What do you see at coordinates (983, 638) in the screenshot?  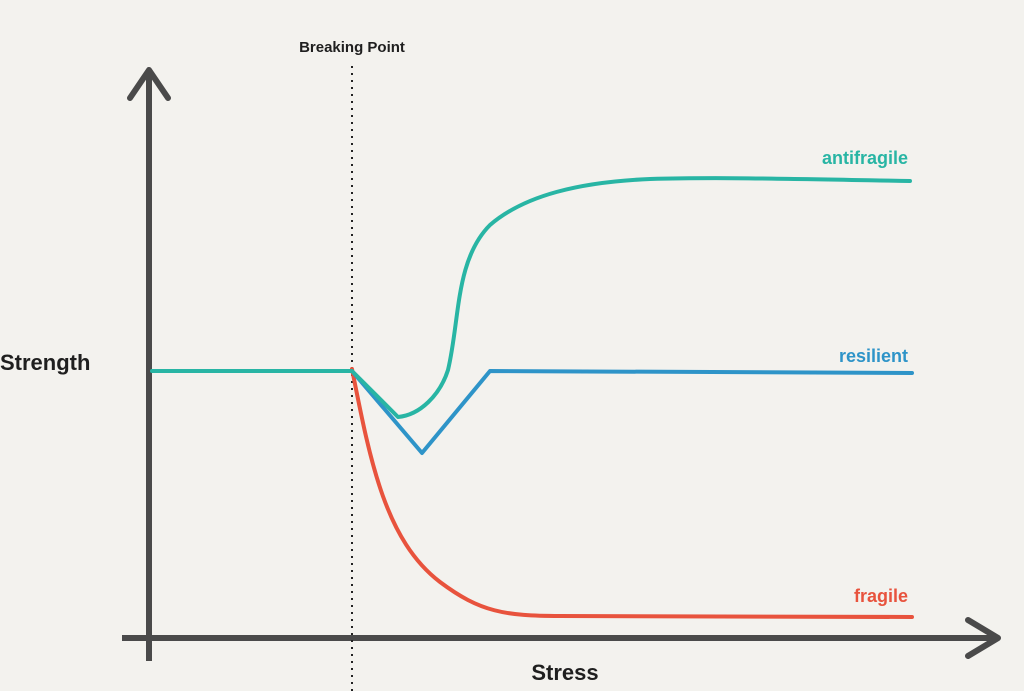 I see `x-axis-arrow-icon` at bounding box center [983, 638].